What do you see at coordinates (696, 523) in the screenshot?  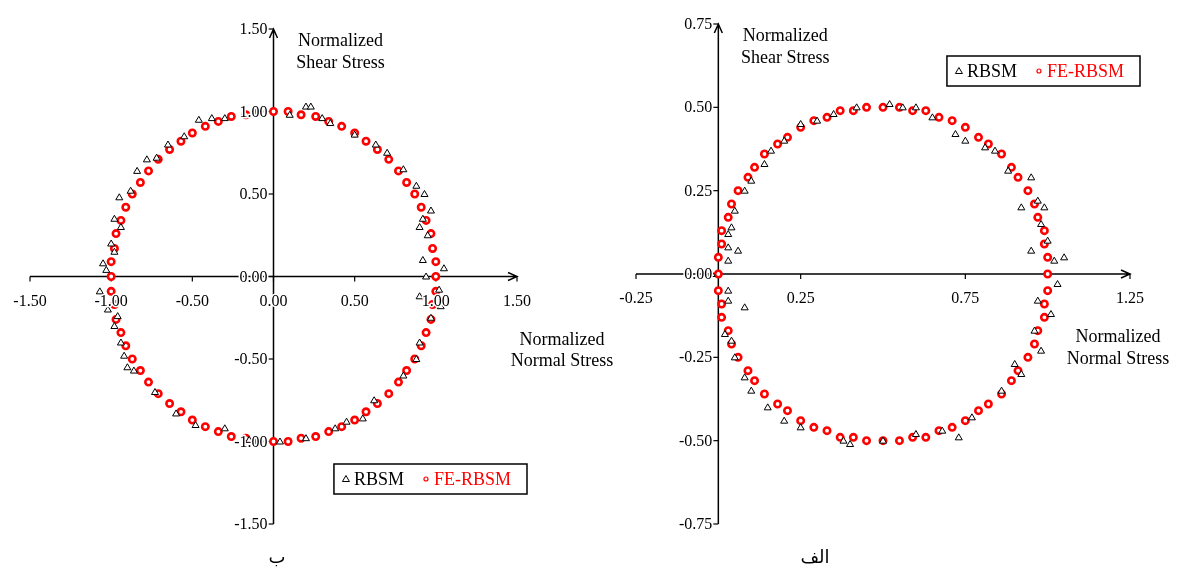 I see `y-tick-label: -0.75` at bounding box center [696, 523].